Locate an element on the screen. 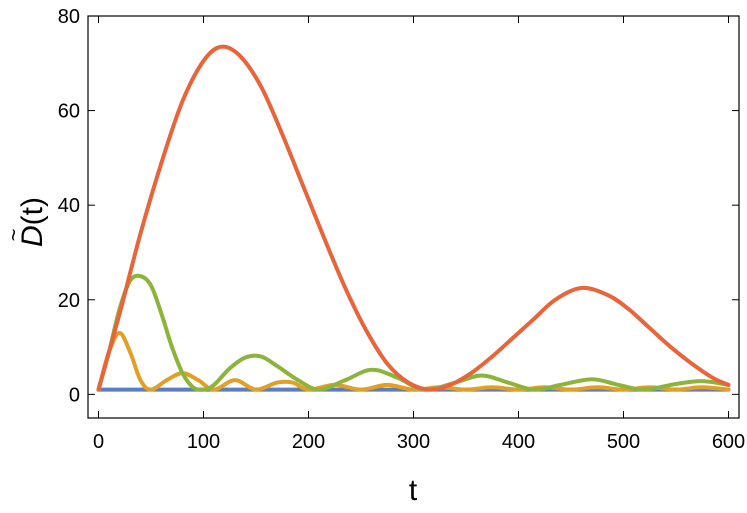  x-tick-label: 500 is located at coordinates (623, 442).